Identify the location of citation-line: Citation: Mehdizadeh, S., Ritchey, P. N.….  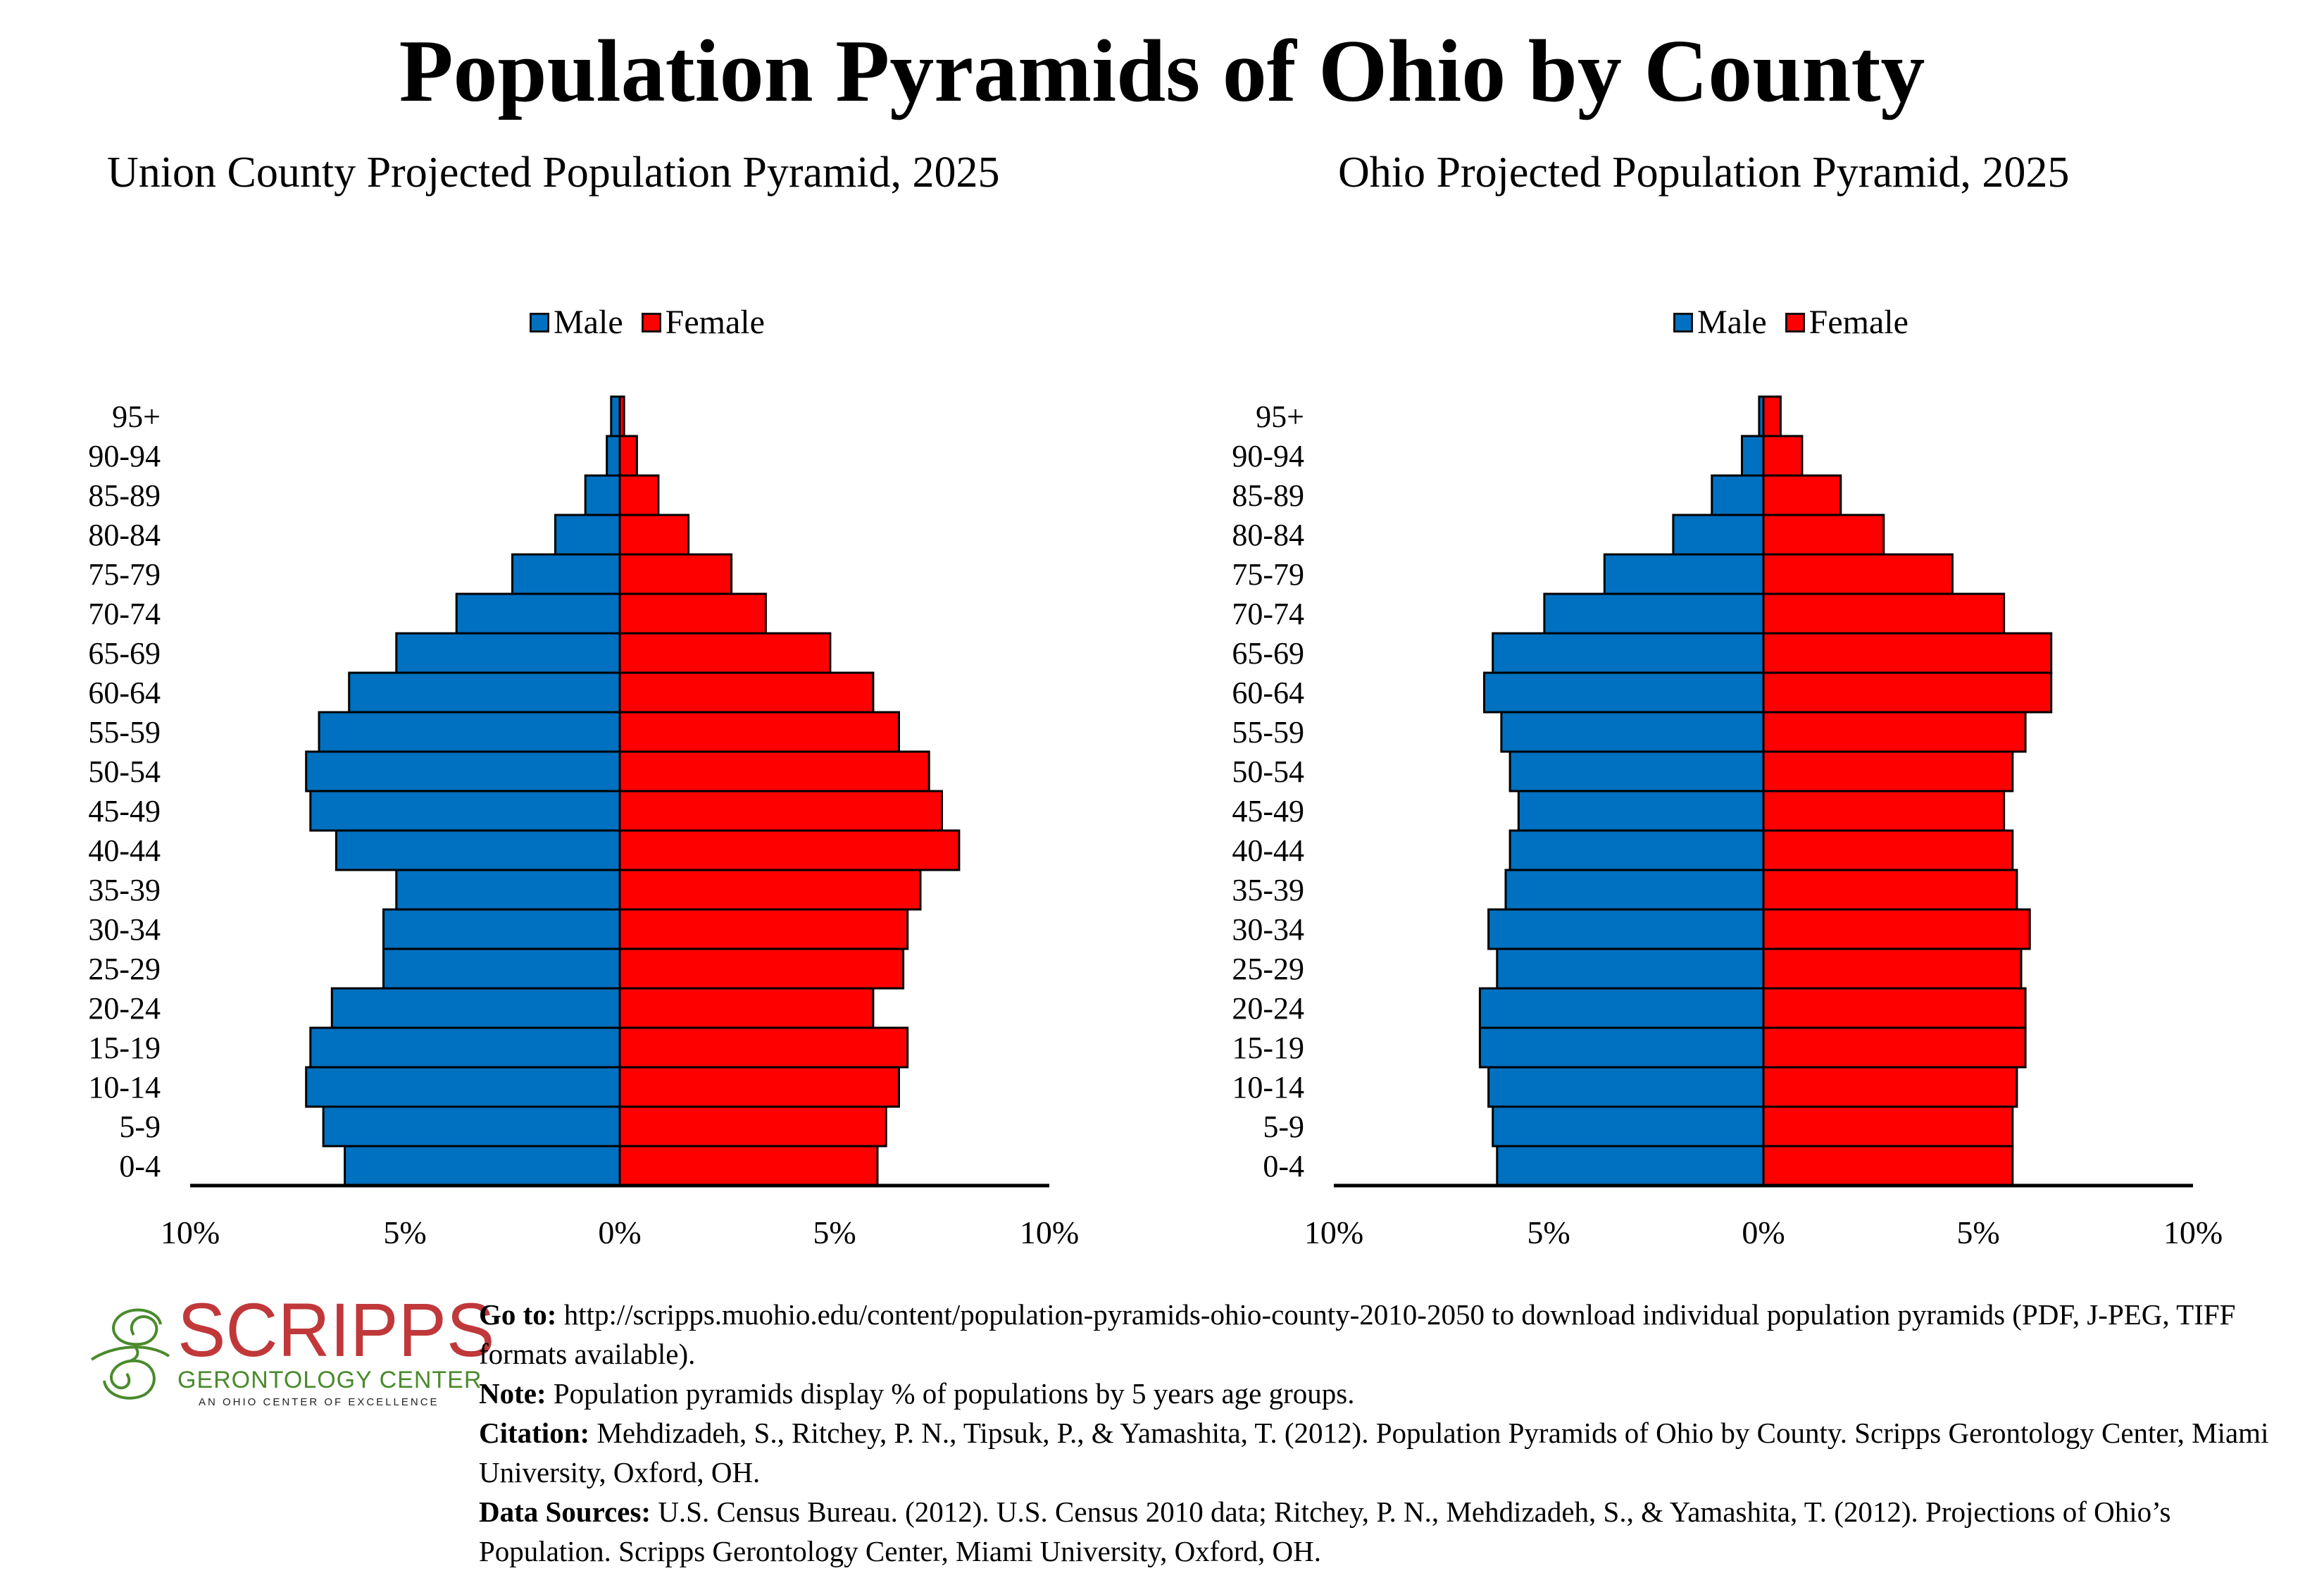
(1394, 1453).